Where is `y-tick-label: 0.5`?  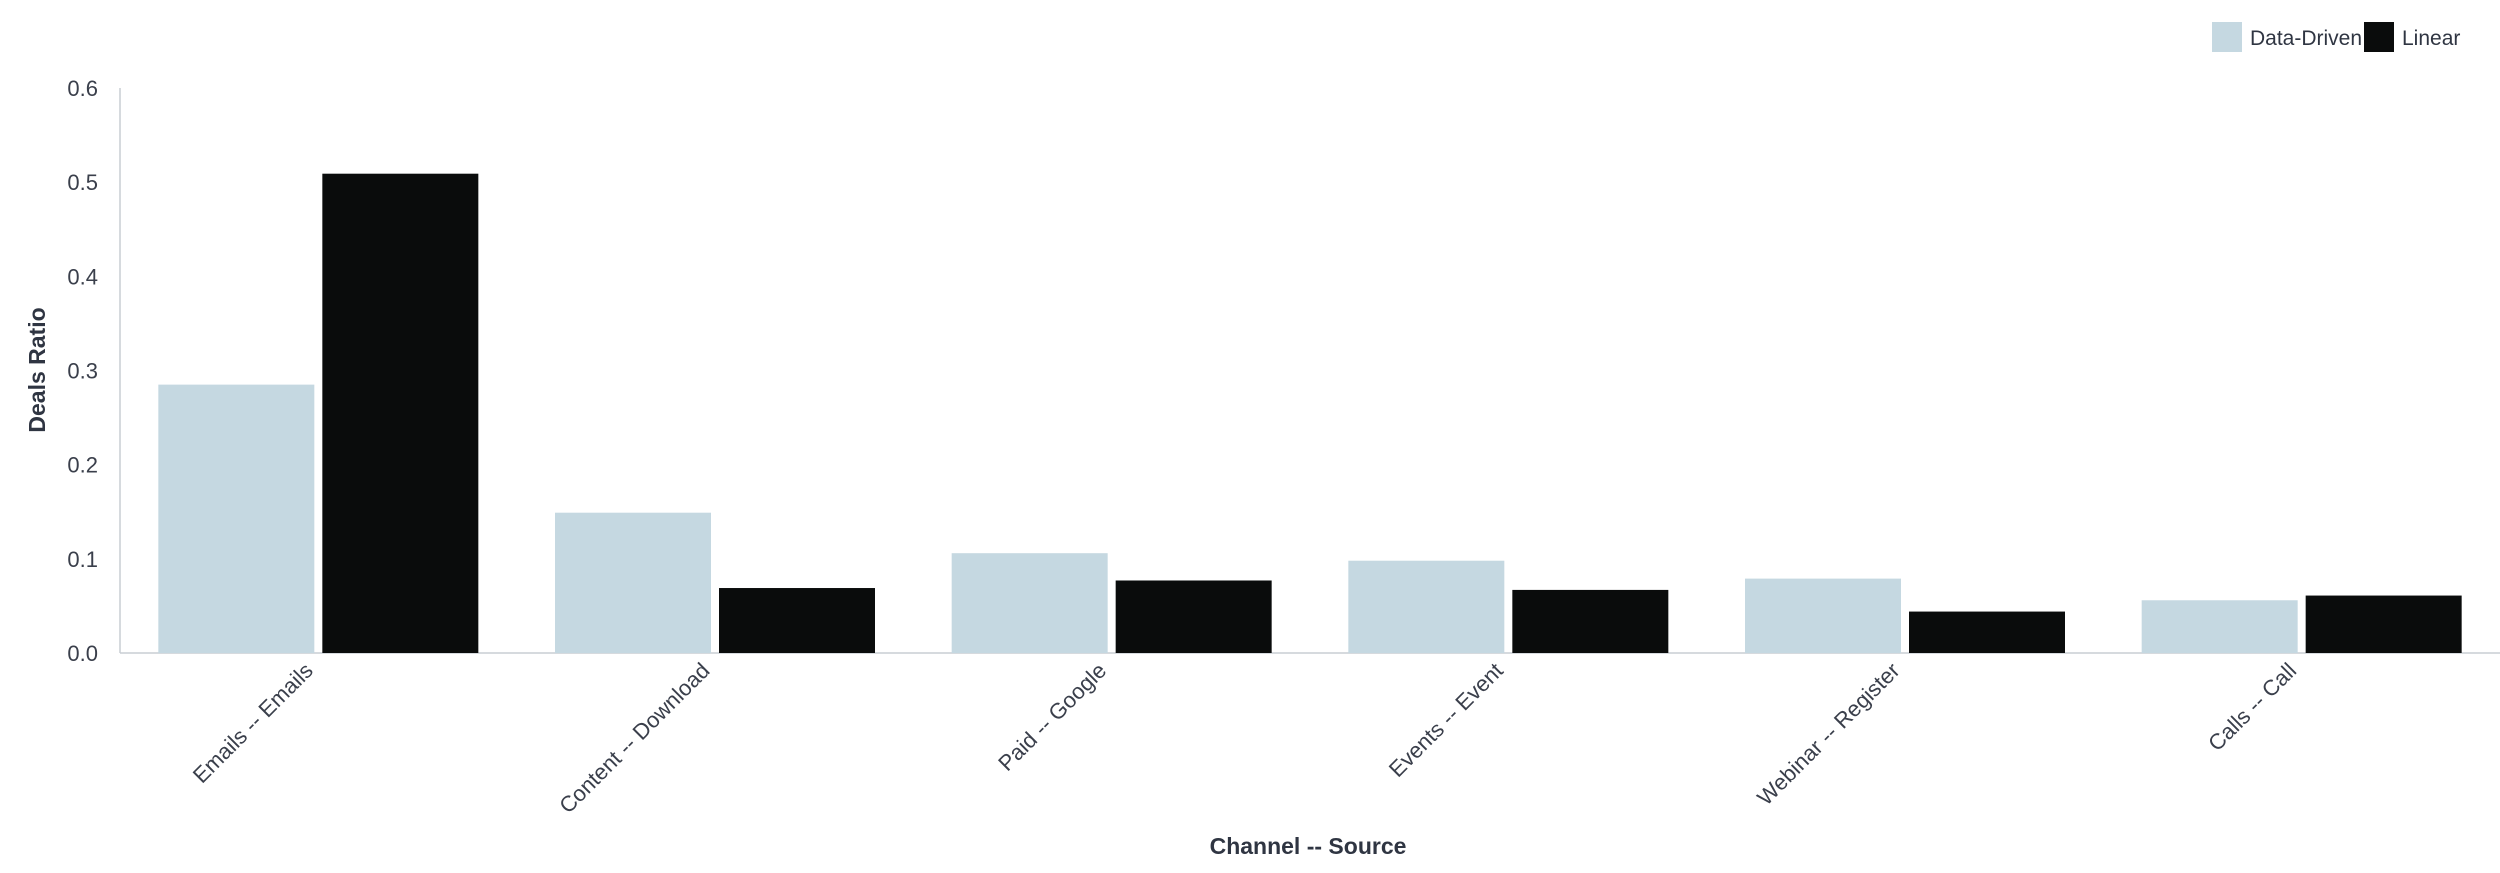 y-tick-label: 0.5 is located at coordinates (82, 182).